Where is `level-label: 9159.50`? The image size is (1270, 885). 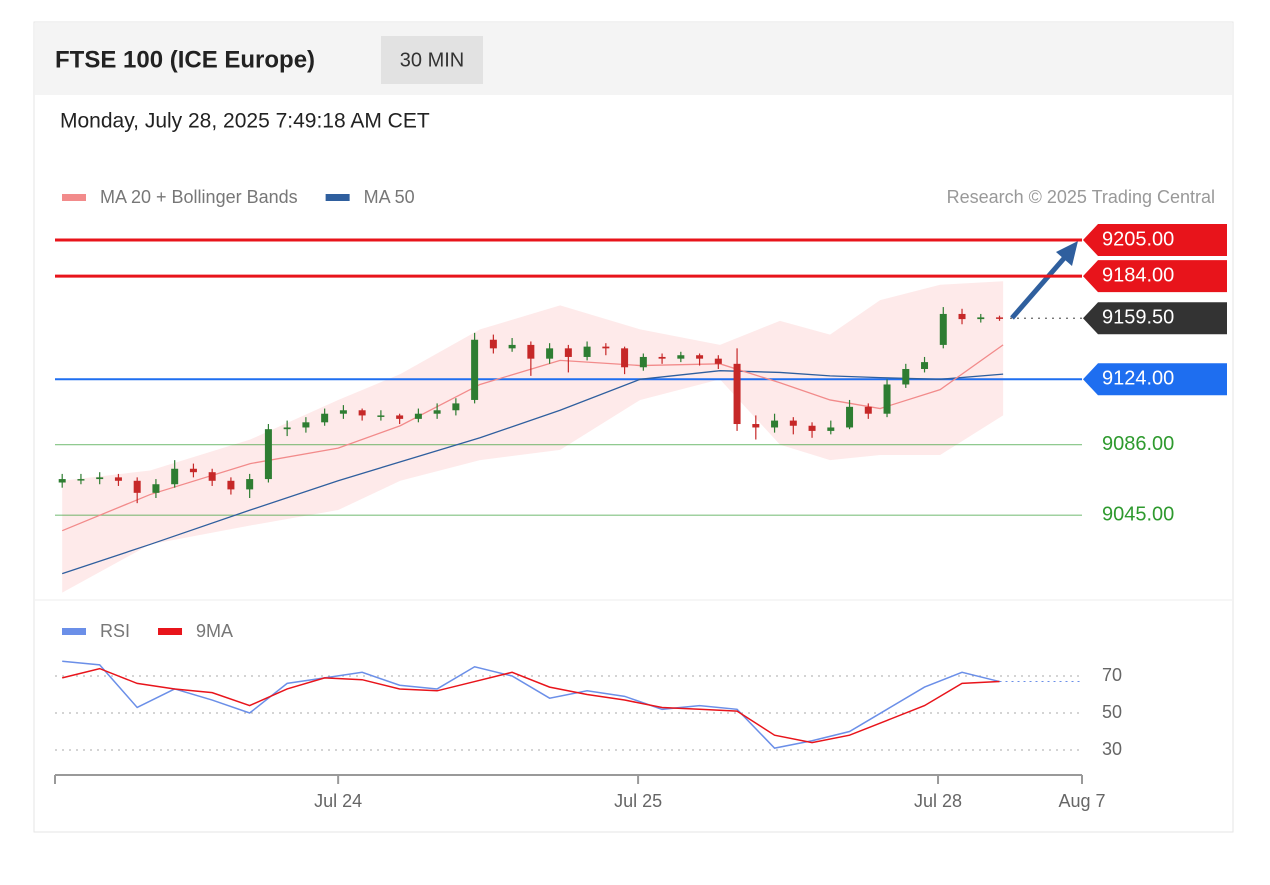 level-label: 9159.50 is located at coordinates (1138, 318).